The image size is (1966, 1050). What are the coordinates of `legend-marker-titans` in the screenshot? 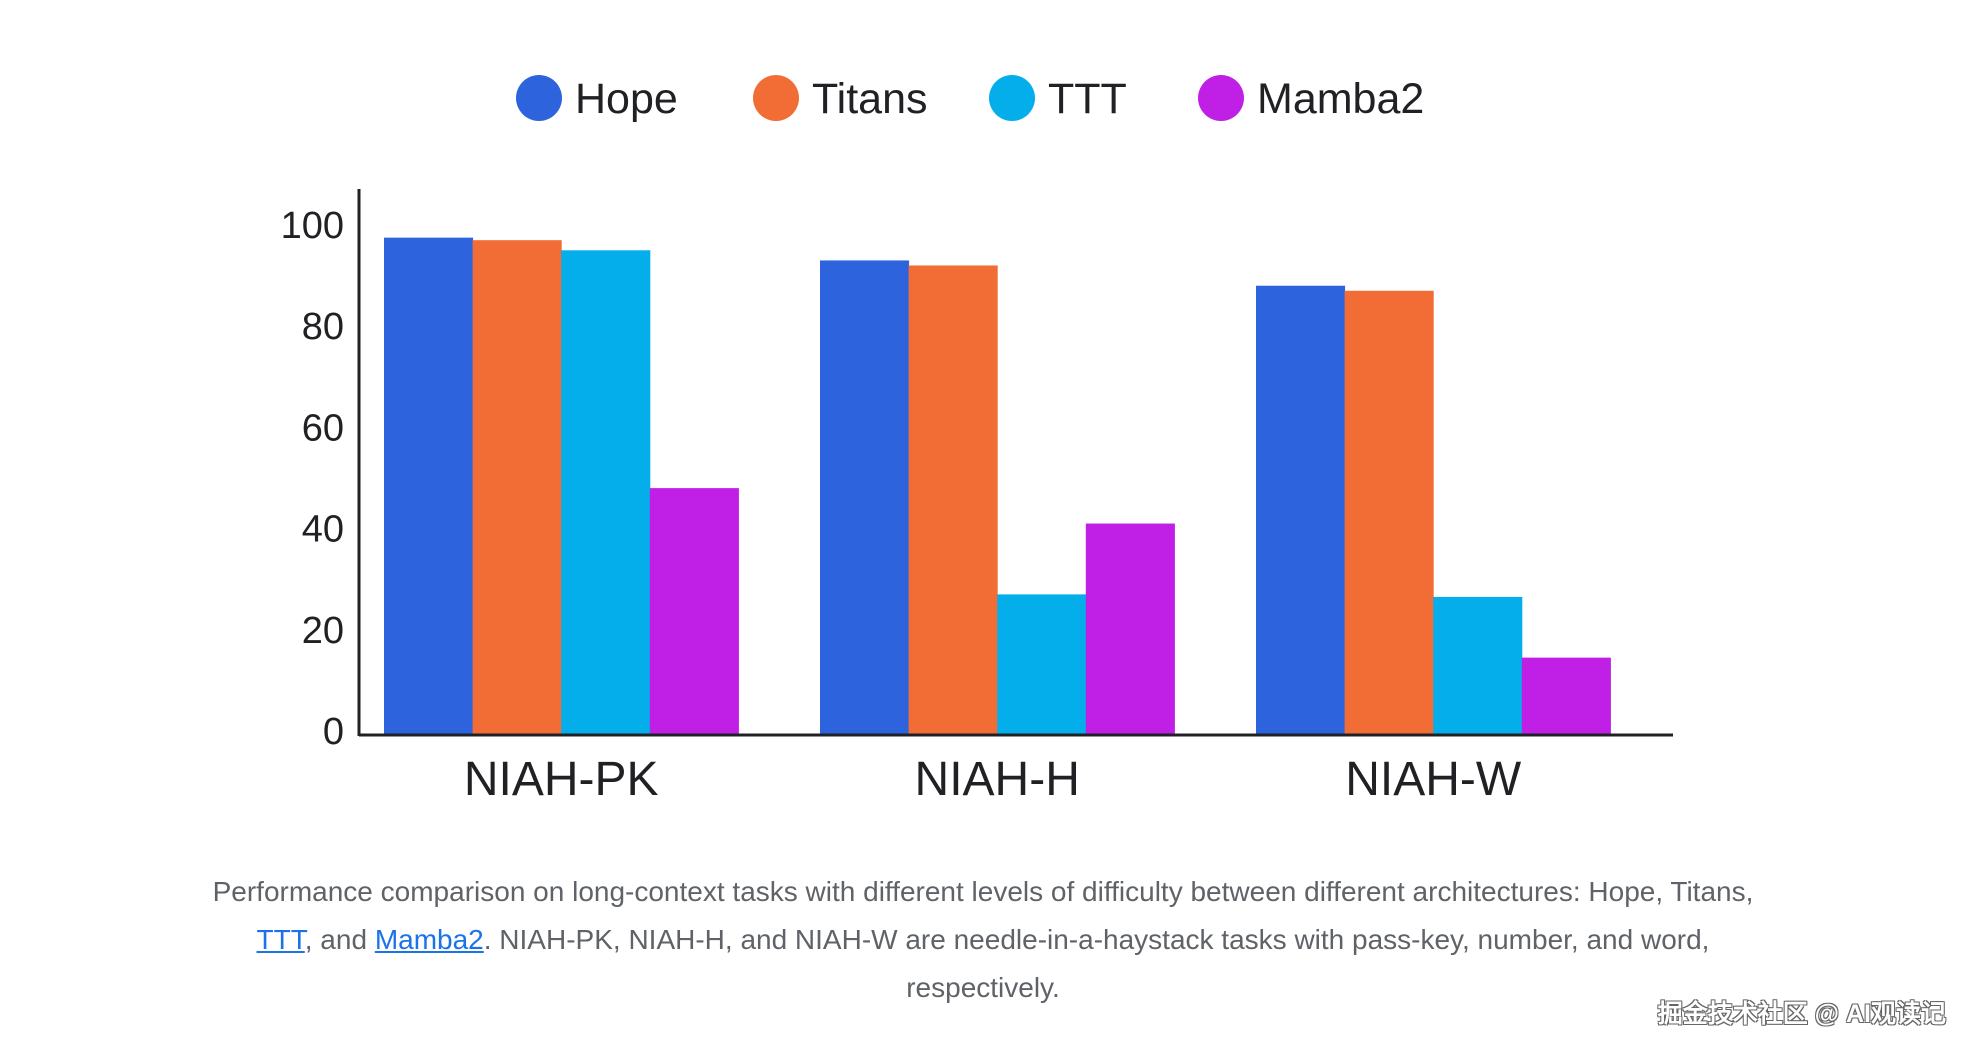 It's located at (776, 98).